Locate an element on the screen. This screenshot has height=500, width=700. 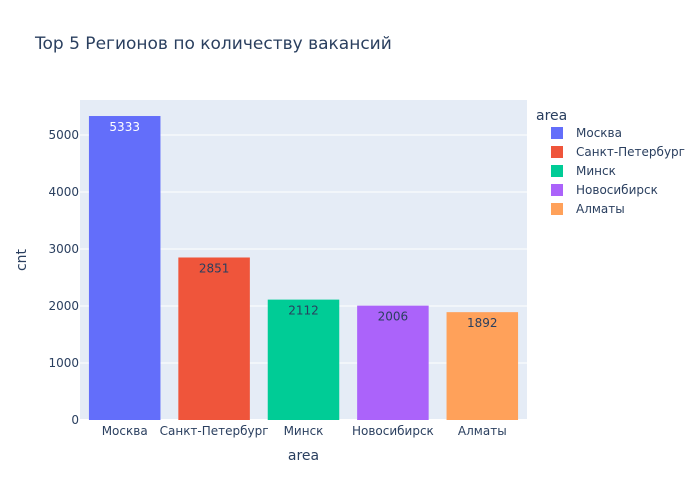
legend-item-label: Москва is located at coordinates (599, 133).